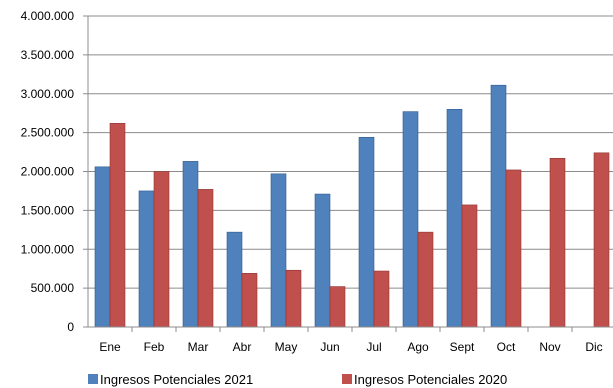  What do you see at coordinates (351, 340) in the screenshot?
I see `x-axis-ticks: Ene Feb Mar Abr May Jun Jul Ago Sept Oct Nov Dic` at bounding box center [351, 340].